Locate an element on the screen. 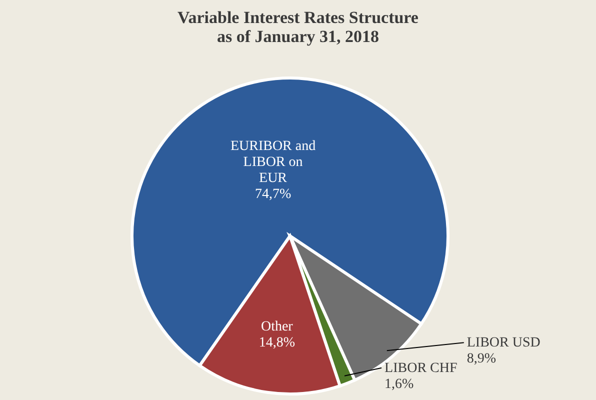  slice-label: EURIBOR and LIBOR on EUR is located at coordinates (273, 162).